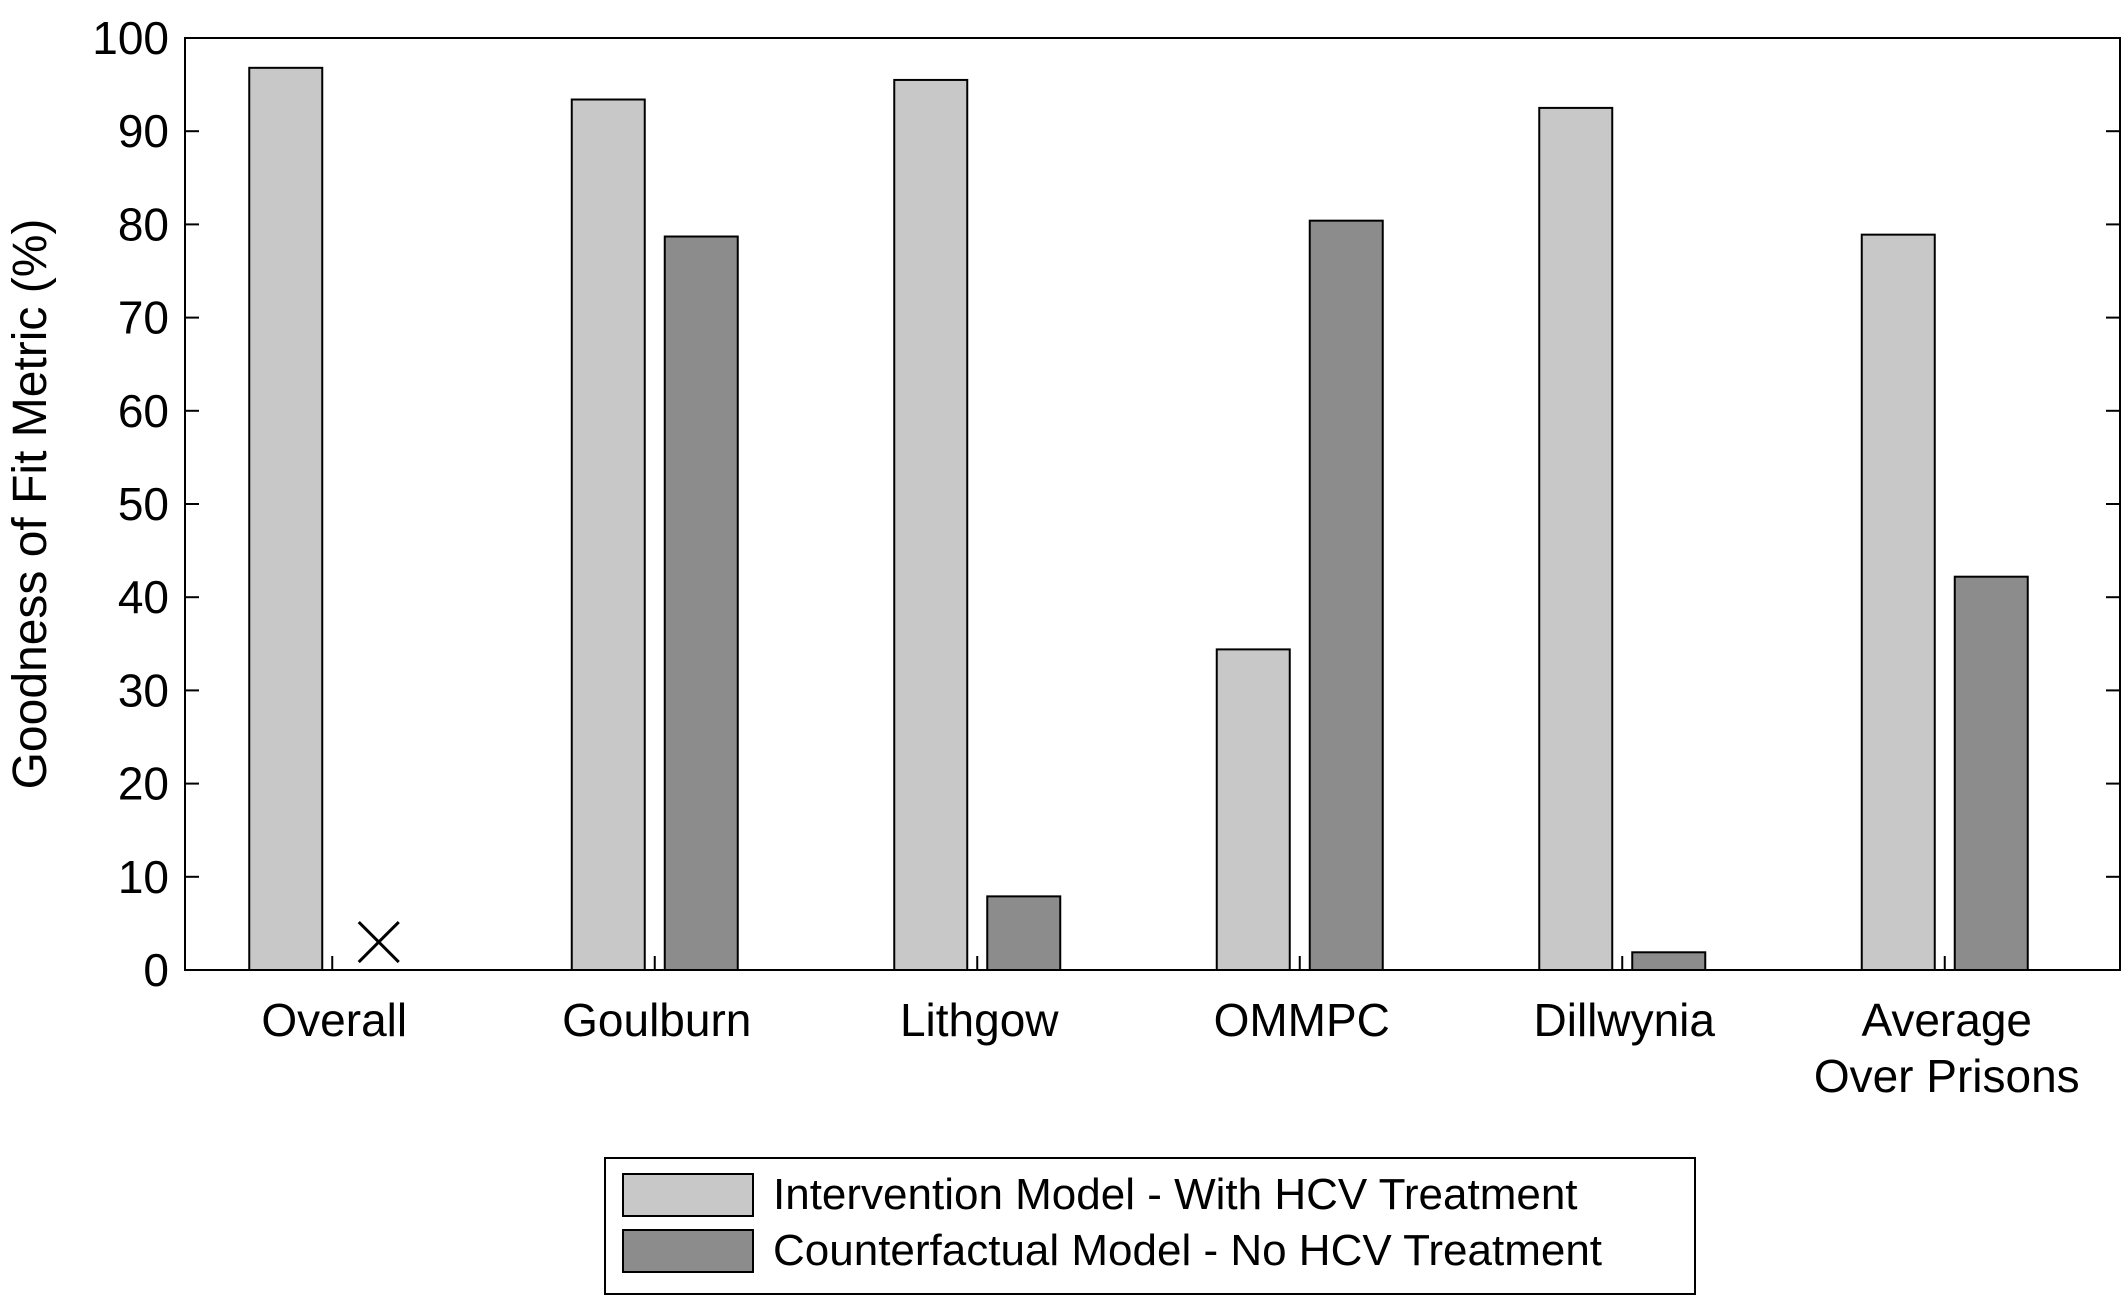 The image size is (2128, 1296). I want to click on cross-stroke, so click(378, 942).